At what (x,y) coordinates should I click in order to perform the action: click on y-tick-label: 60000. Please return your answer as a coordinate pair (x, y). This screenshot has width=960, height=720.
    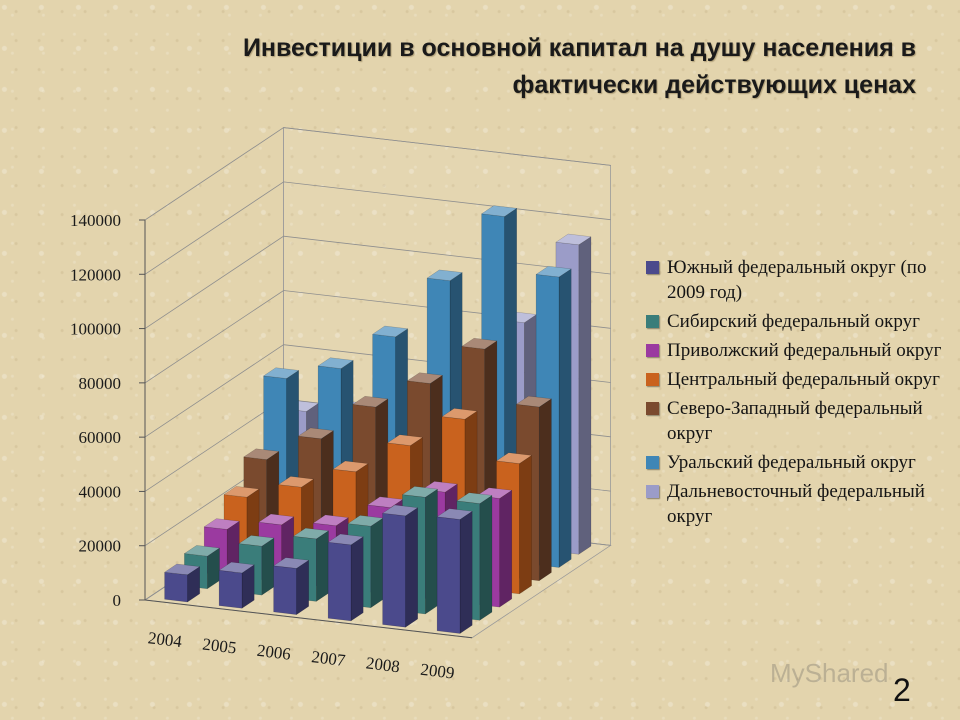
    Looking at the image, I should click on (100, 437).